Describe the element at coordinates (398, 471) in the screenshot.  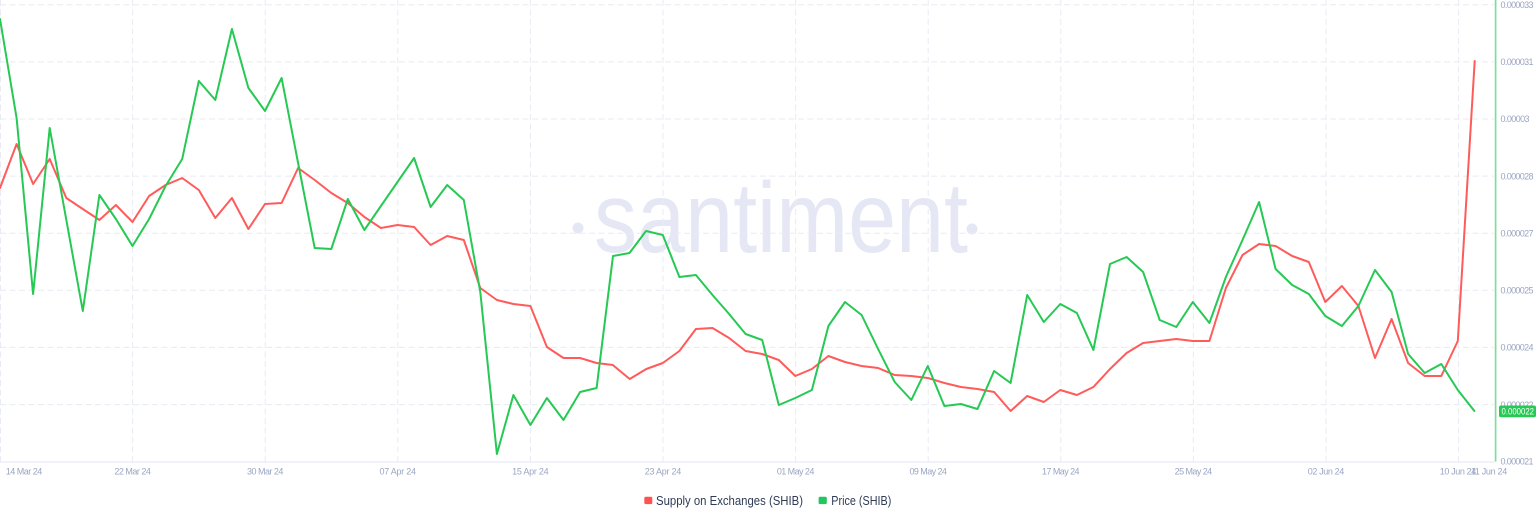
I see `svg-text: 07 Apr 24` at that location.